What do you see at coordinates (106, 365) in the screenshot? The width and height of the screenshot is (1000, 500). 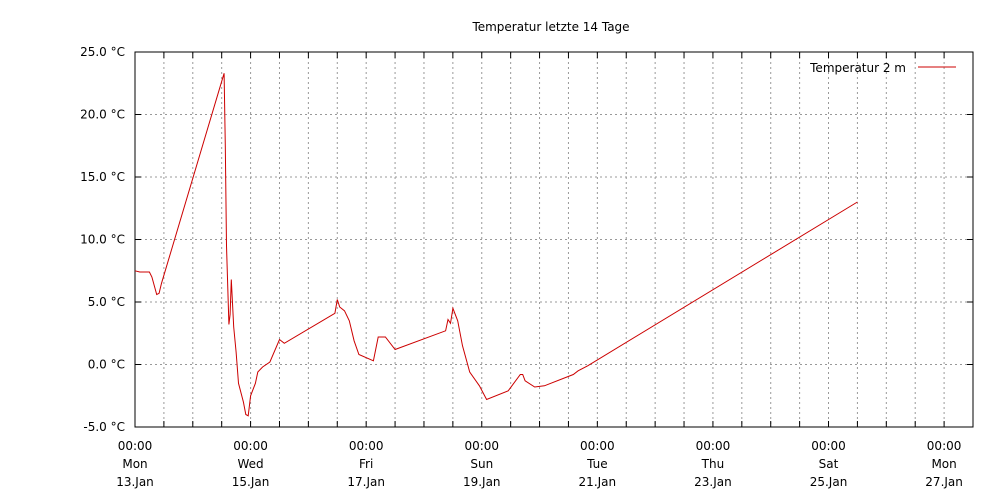 I see `y-tick-label: 0.0 °C` at bounding box center [106, 365].